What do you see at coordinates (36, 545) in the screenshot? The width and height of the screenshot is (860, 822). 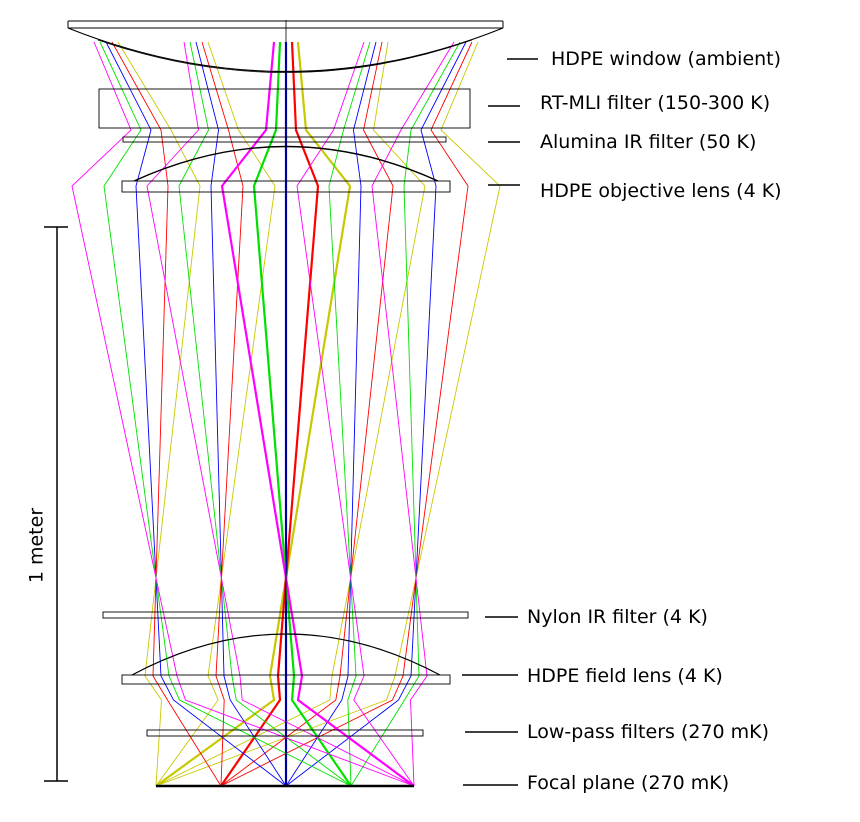 I see `scale-bar-label: 1 meter` at bounding box center [36, 545].